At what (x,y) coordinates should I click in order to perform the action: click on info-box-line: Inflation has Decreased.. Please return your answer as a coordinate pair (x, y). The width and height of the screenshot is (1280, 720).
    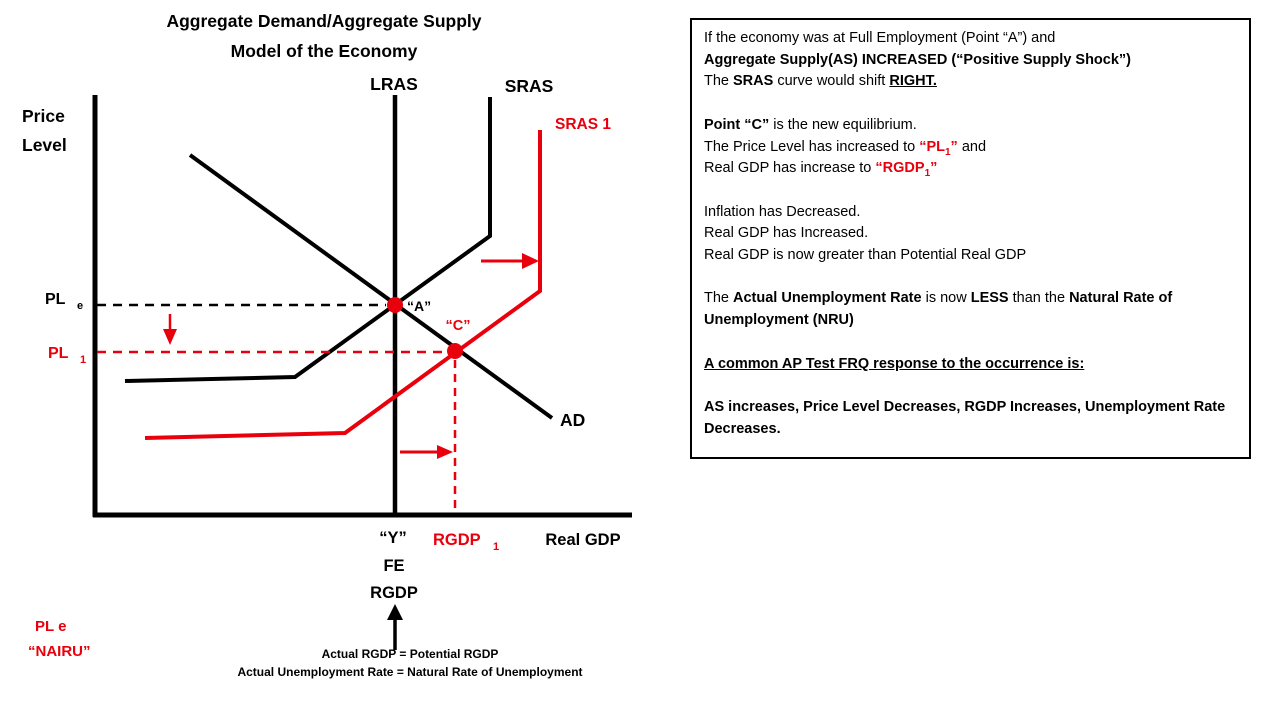
    Looking at the image, I should click on (782, 211).